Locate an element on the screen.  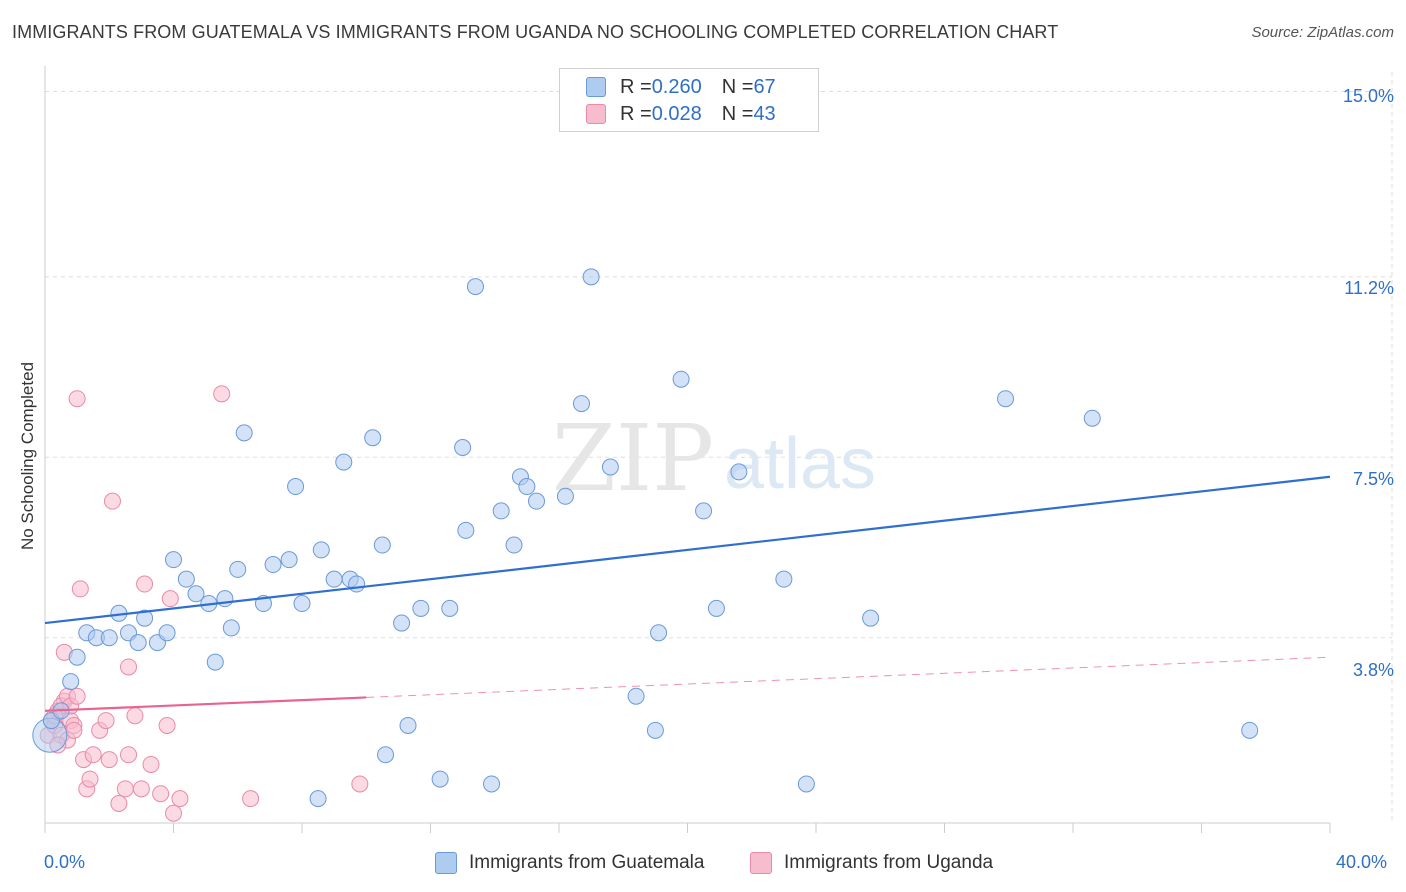
bottom-swatch-guatemala is located at coordinates (446, 863).